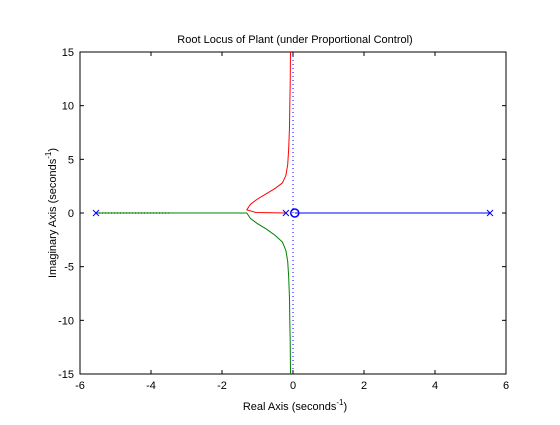 The height and width of the screenshot is (425, 560). I want to click on marker-layer, so click(293, 213).